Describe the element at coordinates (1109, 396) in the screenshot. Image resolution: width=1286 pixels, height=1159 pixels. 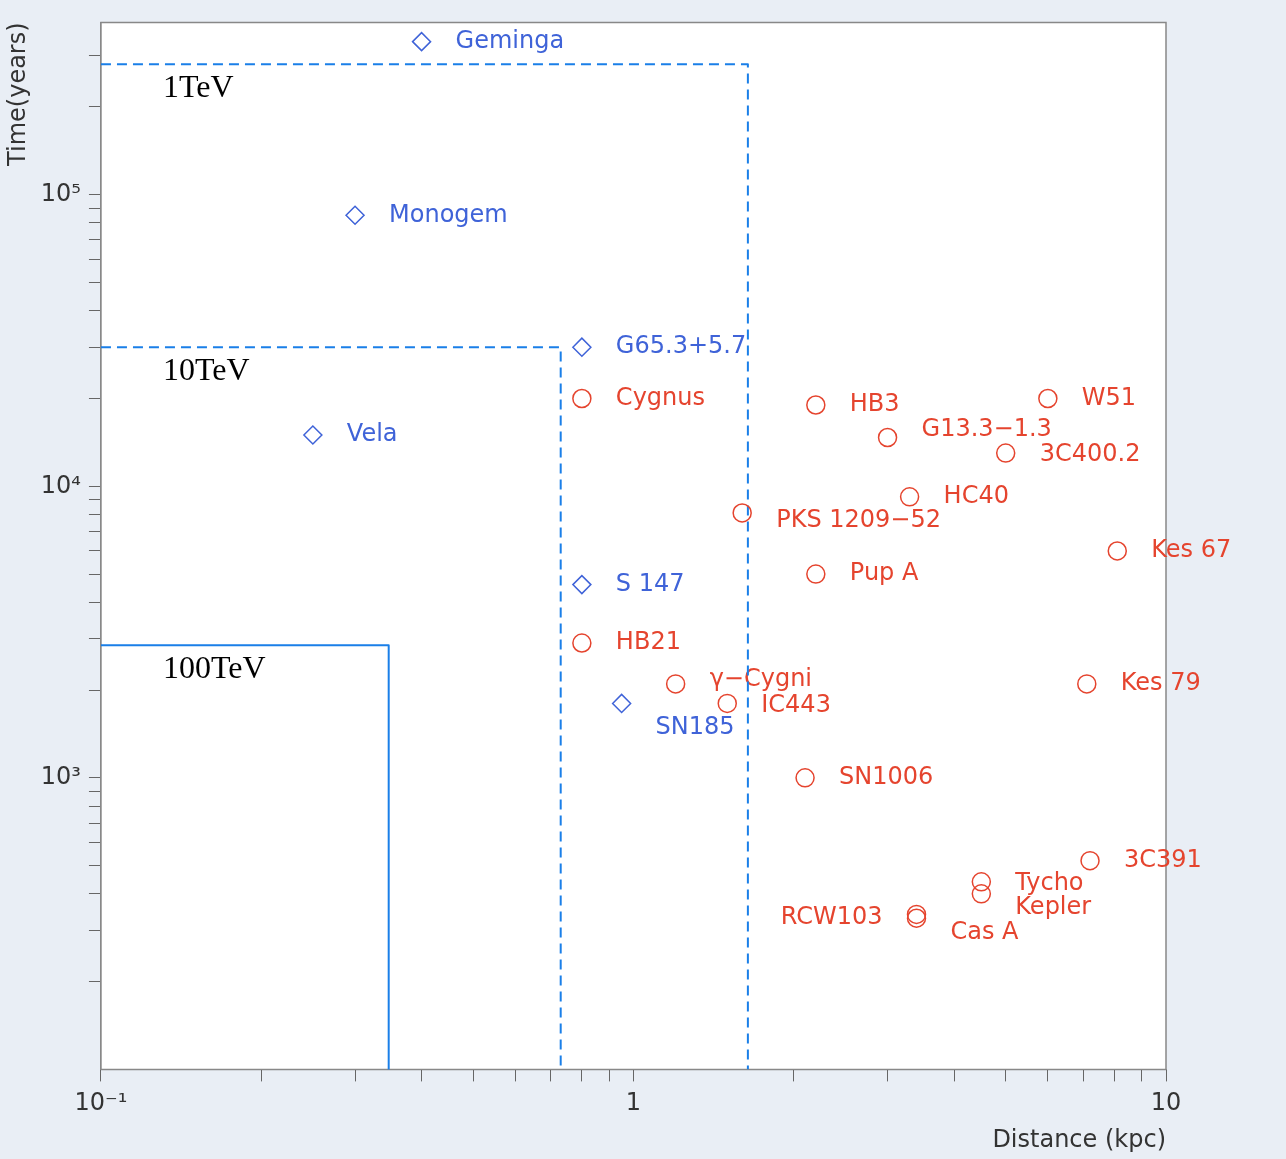
I see `annotation: W51` at that location.